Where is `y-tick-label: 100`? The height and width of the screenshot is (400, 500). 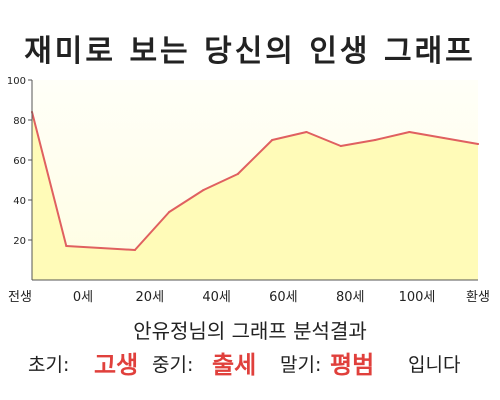
y-tick-label: 100 is located at coordinates (16, 81).